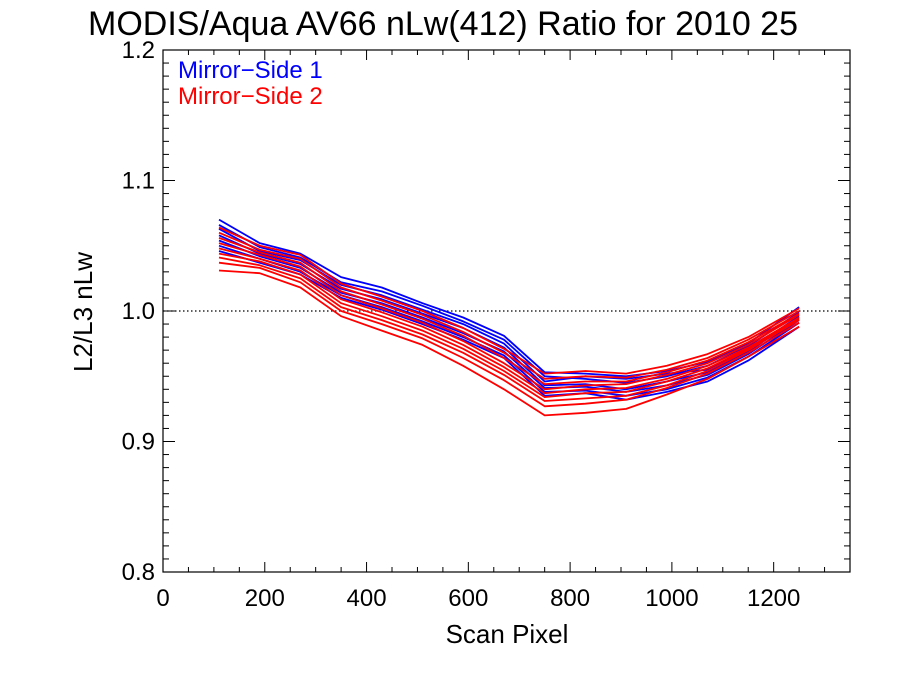 Image resolution: width=900 pixels, height=675 pixels. Describe the element at coordinates (138, 311) in the screenshot. I see `y-tick-label: 1.0` at that location.